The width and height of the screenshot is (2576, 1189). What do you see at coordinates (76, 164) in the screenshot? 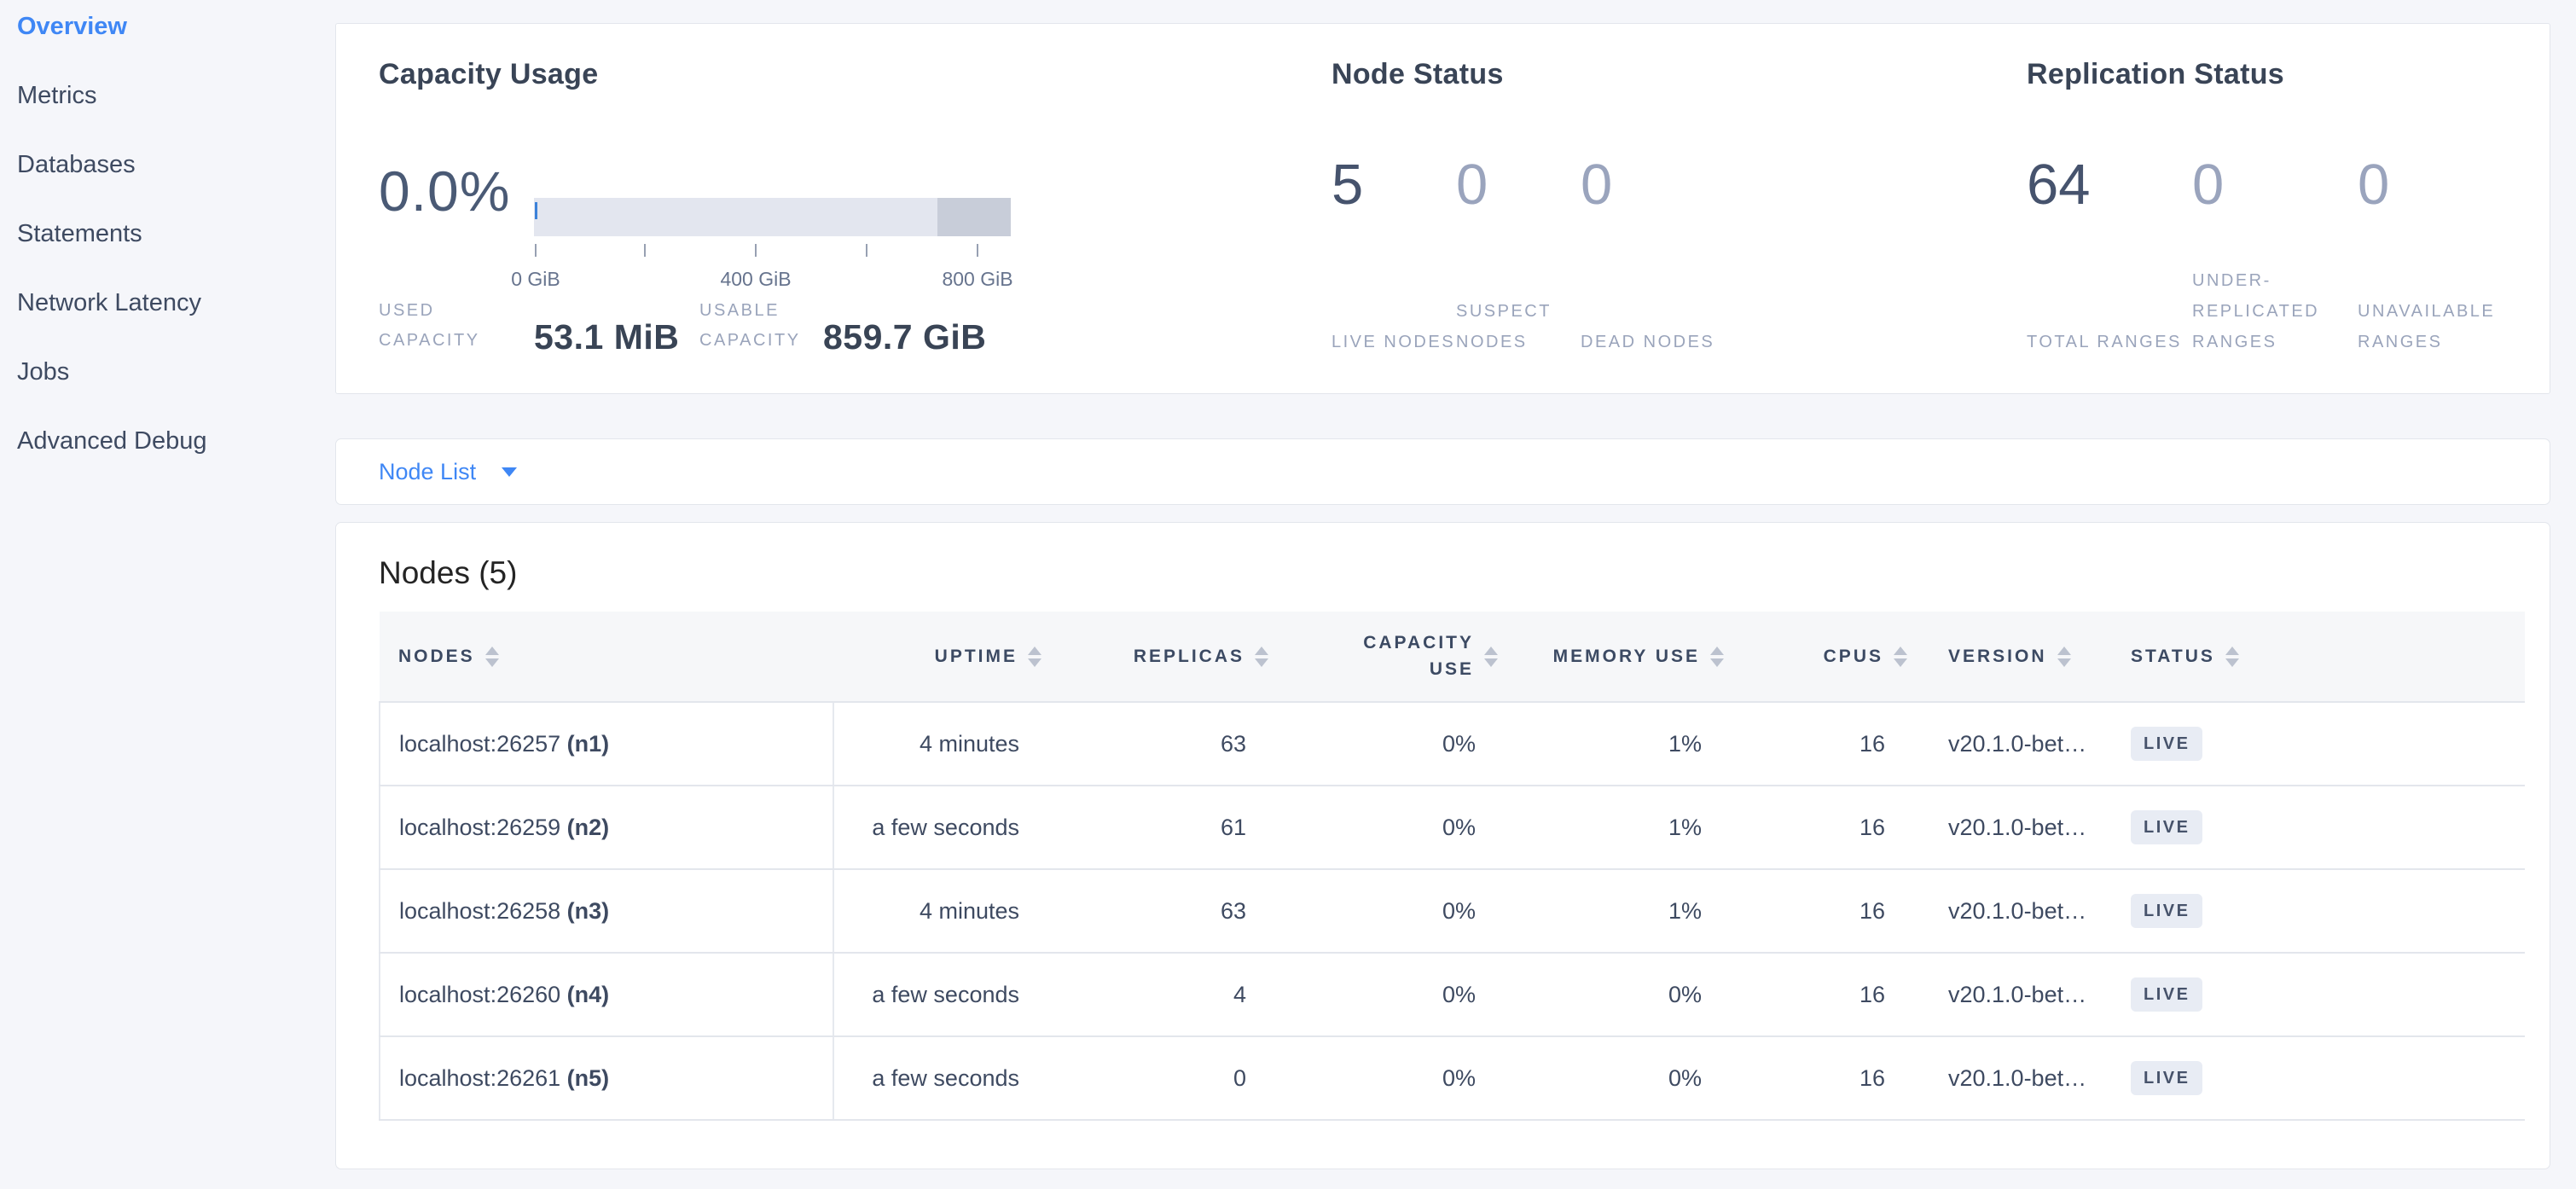
I see `sidebar-item-databases: Databases` at bounding box center [76, 164].